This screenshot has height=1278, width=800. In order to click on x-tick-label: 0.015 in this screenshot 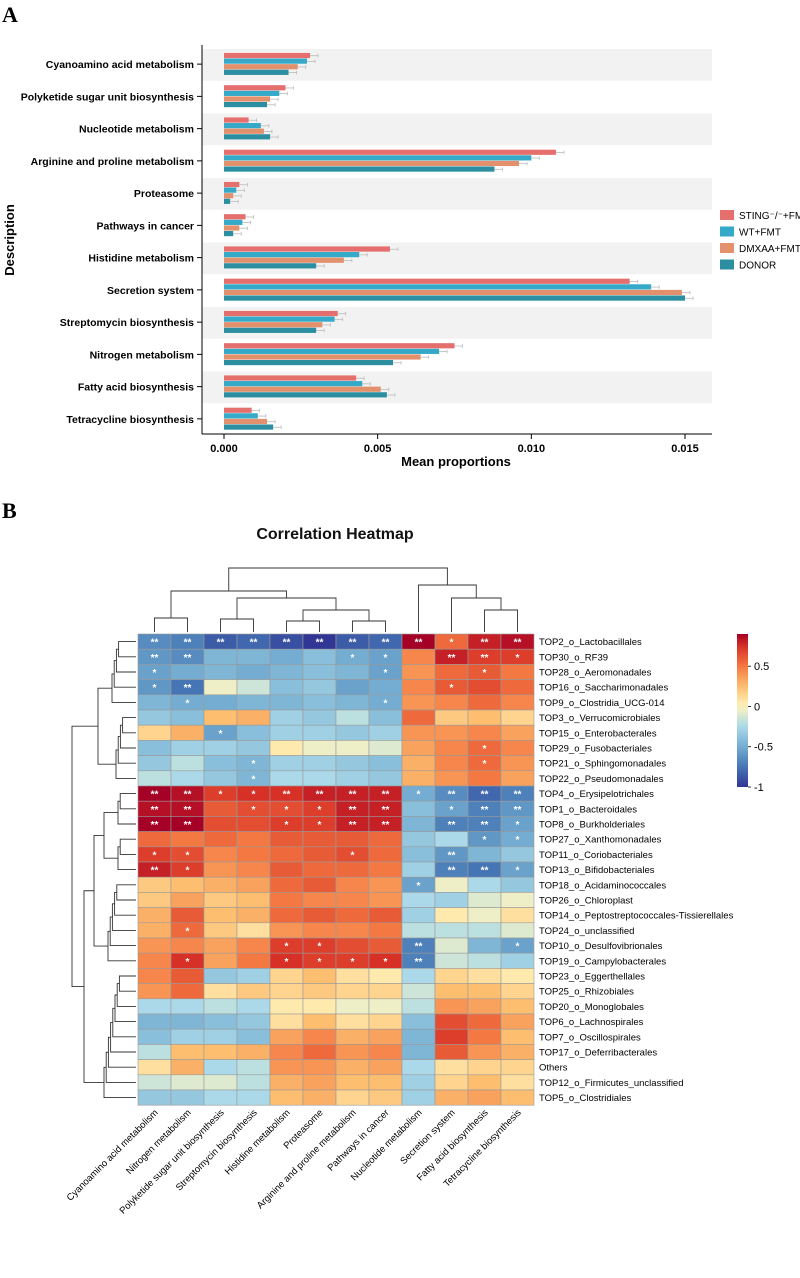, I will do `click(685, 449)`.